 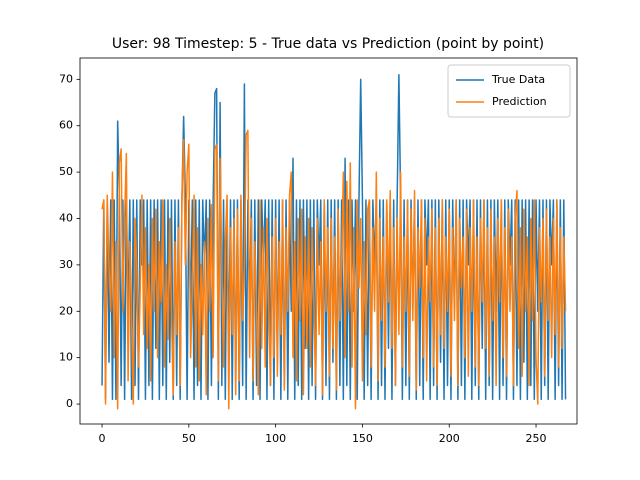 I want to click on y-tick-label: 50, so click(x=66, y=171).